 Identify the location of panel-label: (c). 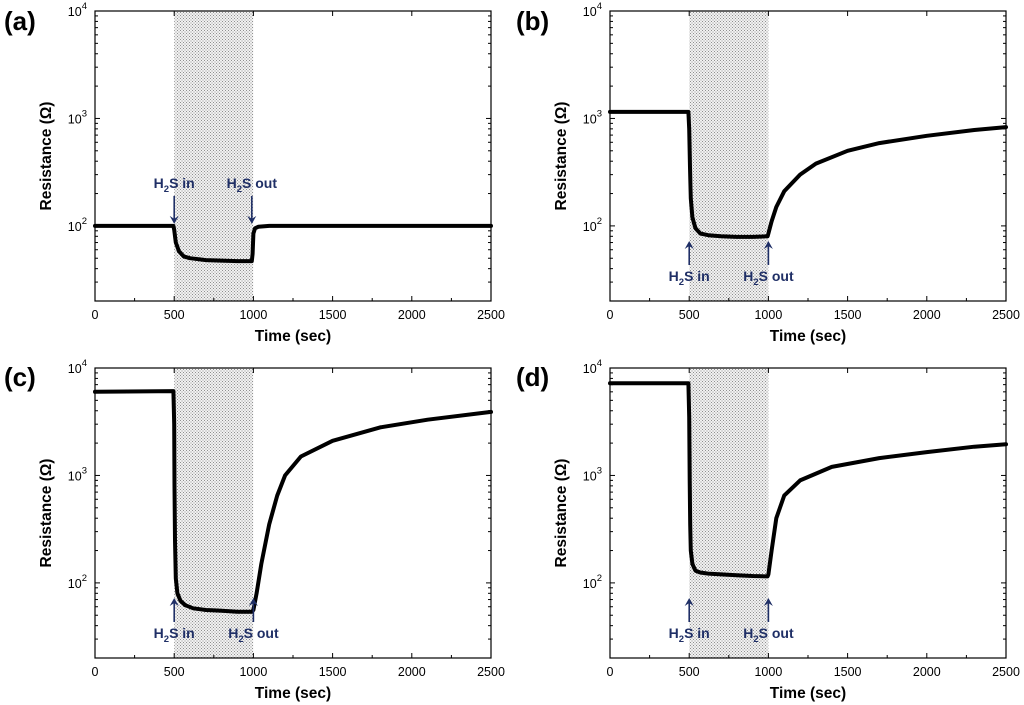
(20, 377).